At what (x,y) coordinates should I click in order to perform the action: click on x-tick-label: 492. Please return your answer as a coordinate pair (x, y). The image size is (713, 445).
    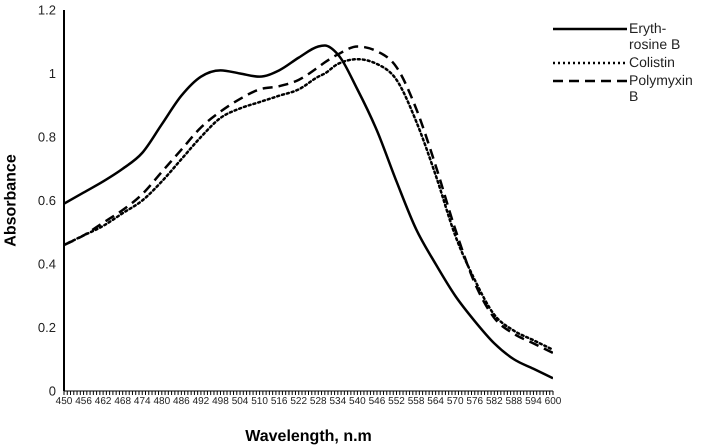
    Looking at the image, I should click on (201, 402).